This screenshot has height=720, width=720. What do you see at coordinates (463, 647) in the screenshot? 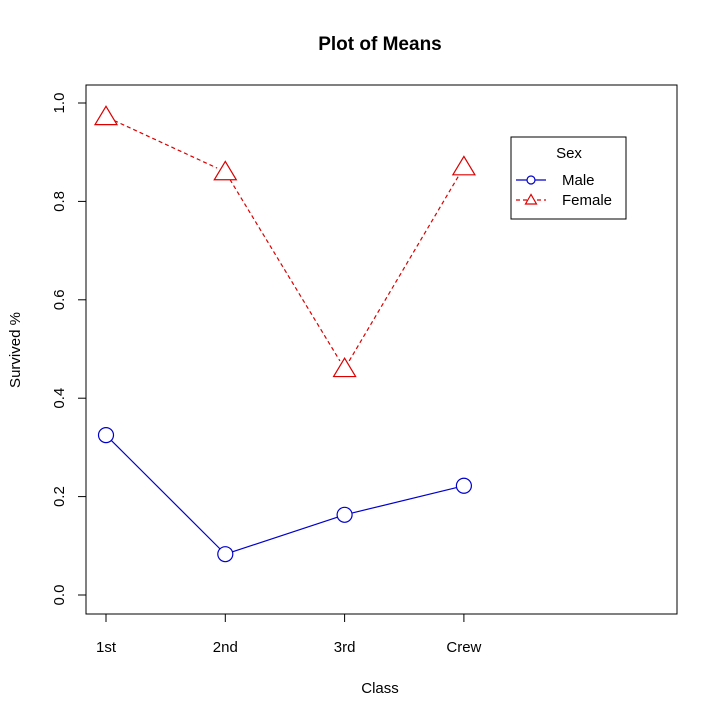
I see `x-tick-label: Crew` at bounding box center [463, 647].